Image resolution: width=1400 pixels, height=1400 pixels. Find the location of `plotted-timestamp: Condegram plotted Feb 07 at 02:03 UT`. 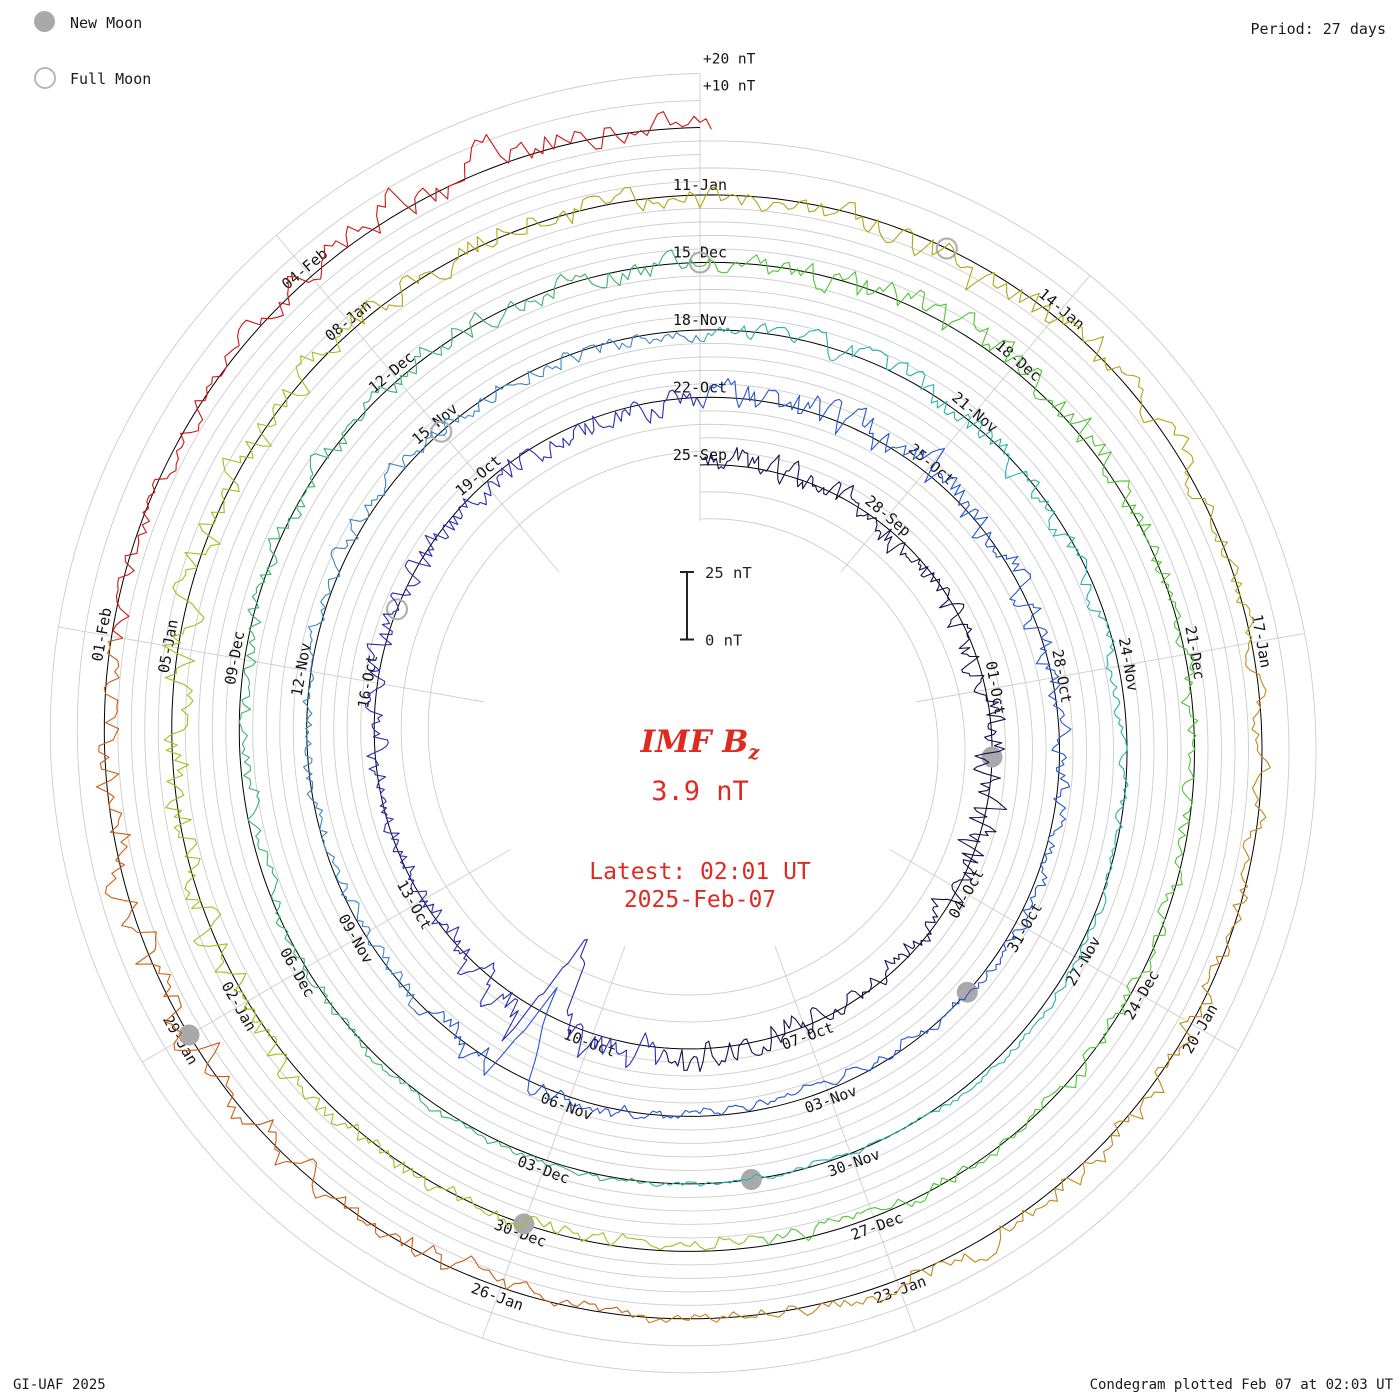

plotted-timestamp: Condegram plotted Feb 07 at 02:03 UT is located at coordinates (1241, 1385).